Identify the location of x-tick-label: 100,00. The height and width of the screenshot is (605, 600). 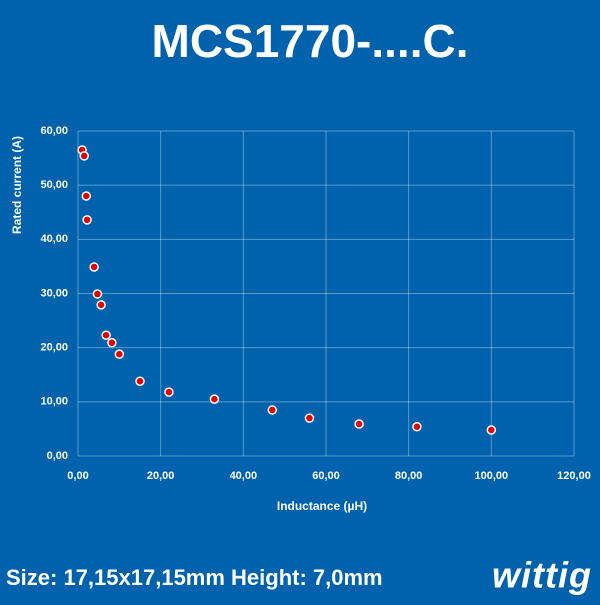
(492, 476).